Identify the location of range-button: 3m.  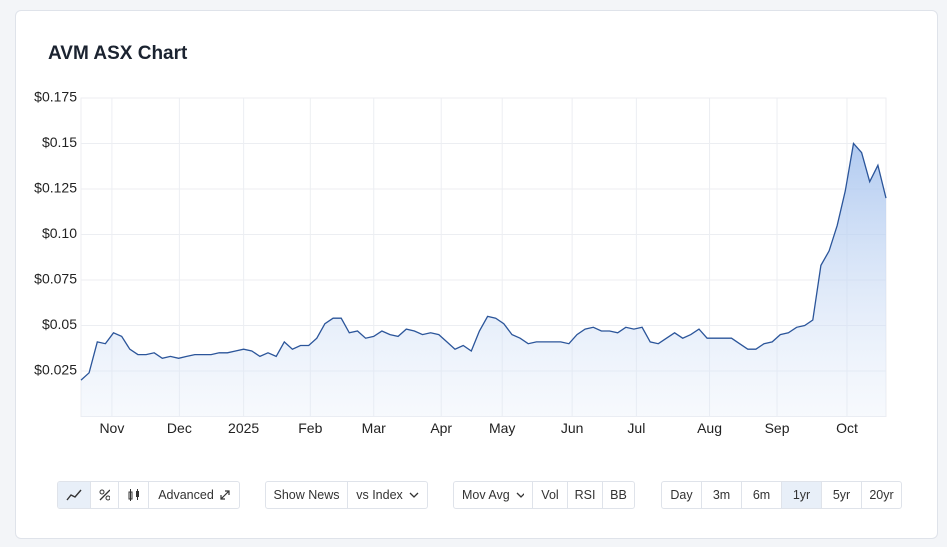
(721, 495).